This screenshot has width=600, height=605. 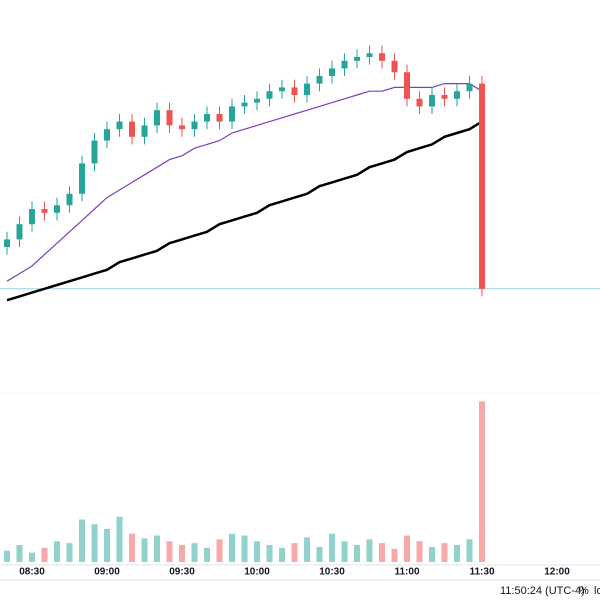 I want to click on x-tick-label: 09:30, so click(x=182, y=572).